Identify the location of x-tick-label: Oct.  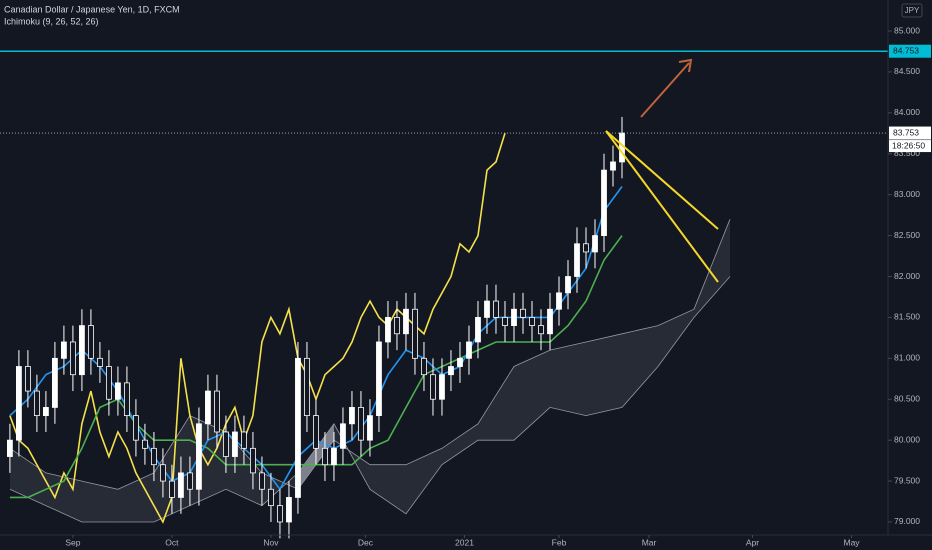
(172, 542).